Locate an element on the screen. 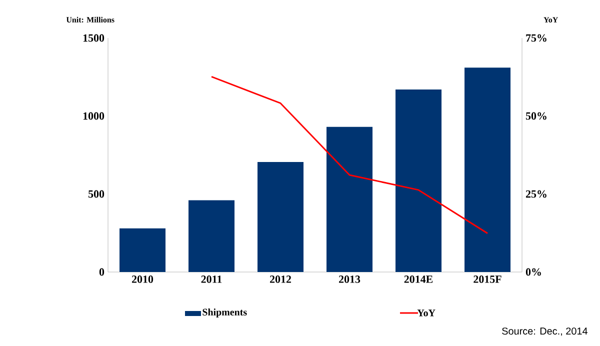 This screenshot has width=600, height=346. y-tick-label: 1500 is located at coordinates (93, 38).